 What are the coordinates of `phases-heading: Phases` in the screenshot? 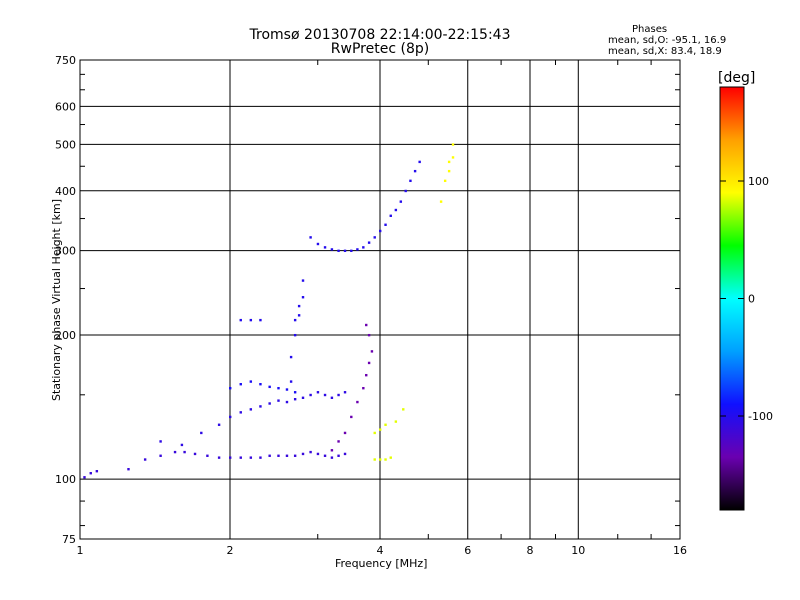 It's located at (650, 29).